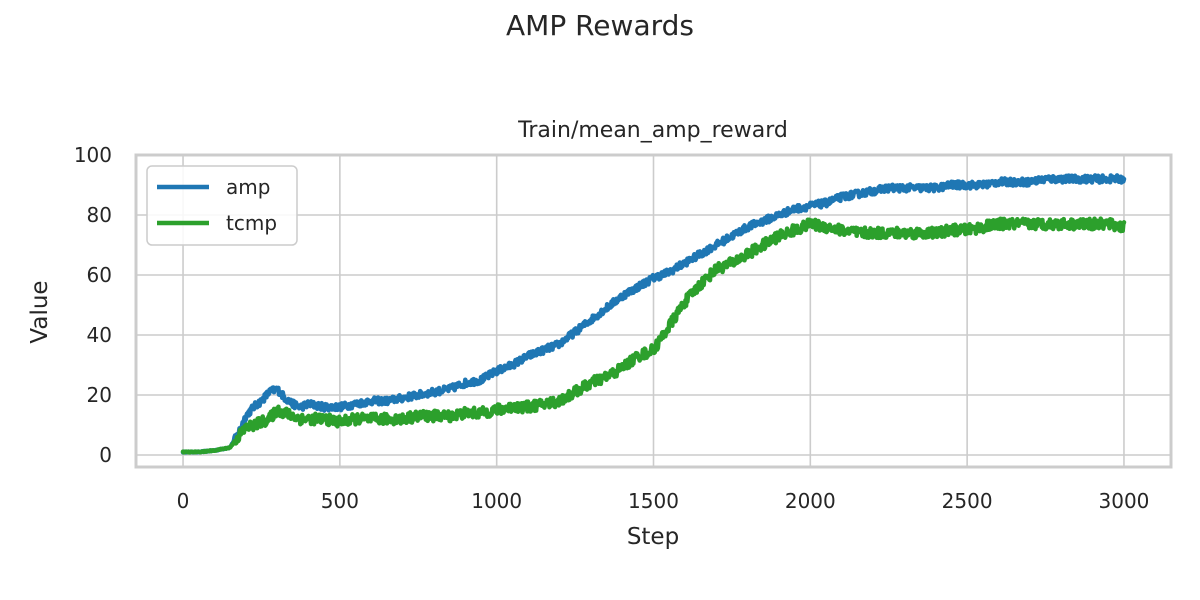 The height and width of the screenshot is (600, 1200). What do you see at coordinates (99, 335) in the screenshot?
I see `y-tick-label: 40` at bounding box center [99, 335].